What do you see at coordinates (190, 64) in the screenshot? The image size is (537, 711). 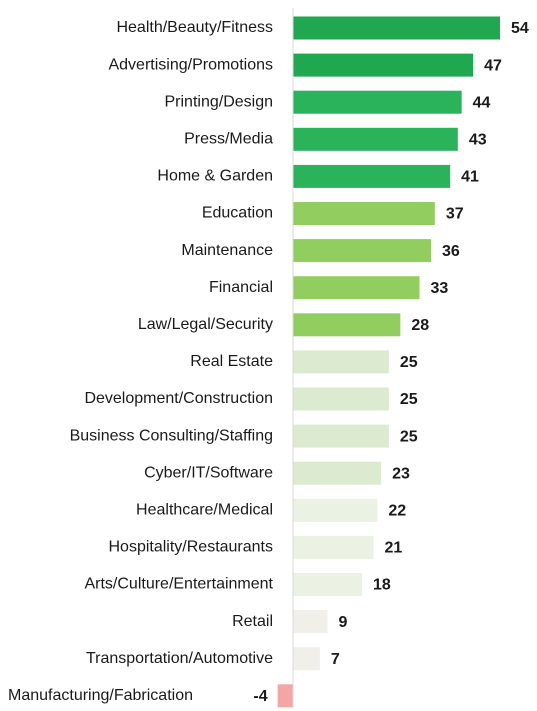 I see `category-label: Advertising/Promotions` at bounding box center [190, 64].